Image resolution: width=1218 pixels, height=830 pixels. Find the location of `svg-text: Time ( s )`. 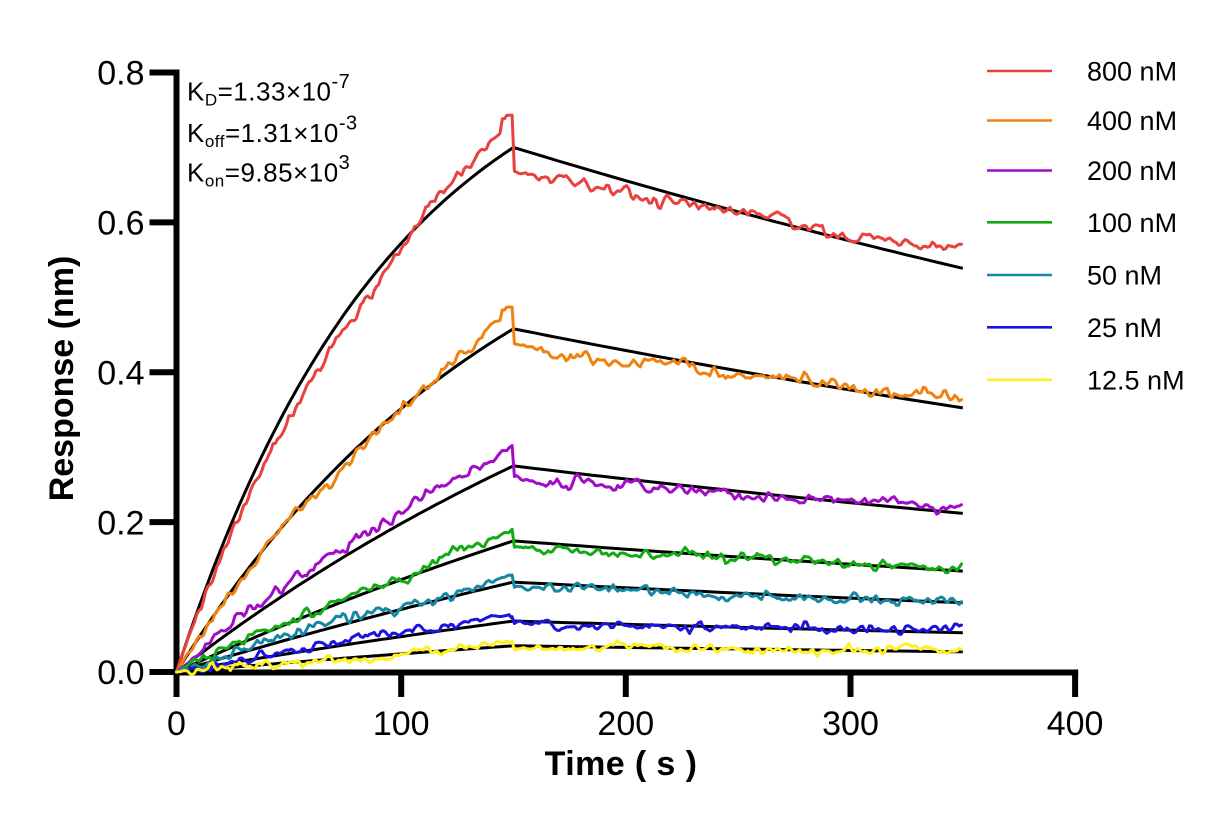

svg-text: Time ( s ) is located at coordinates (621, 764).